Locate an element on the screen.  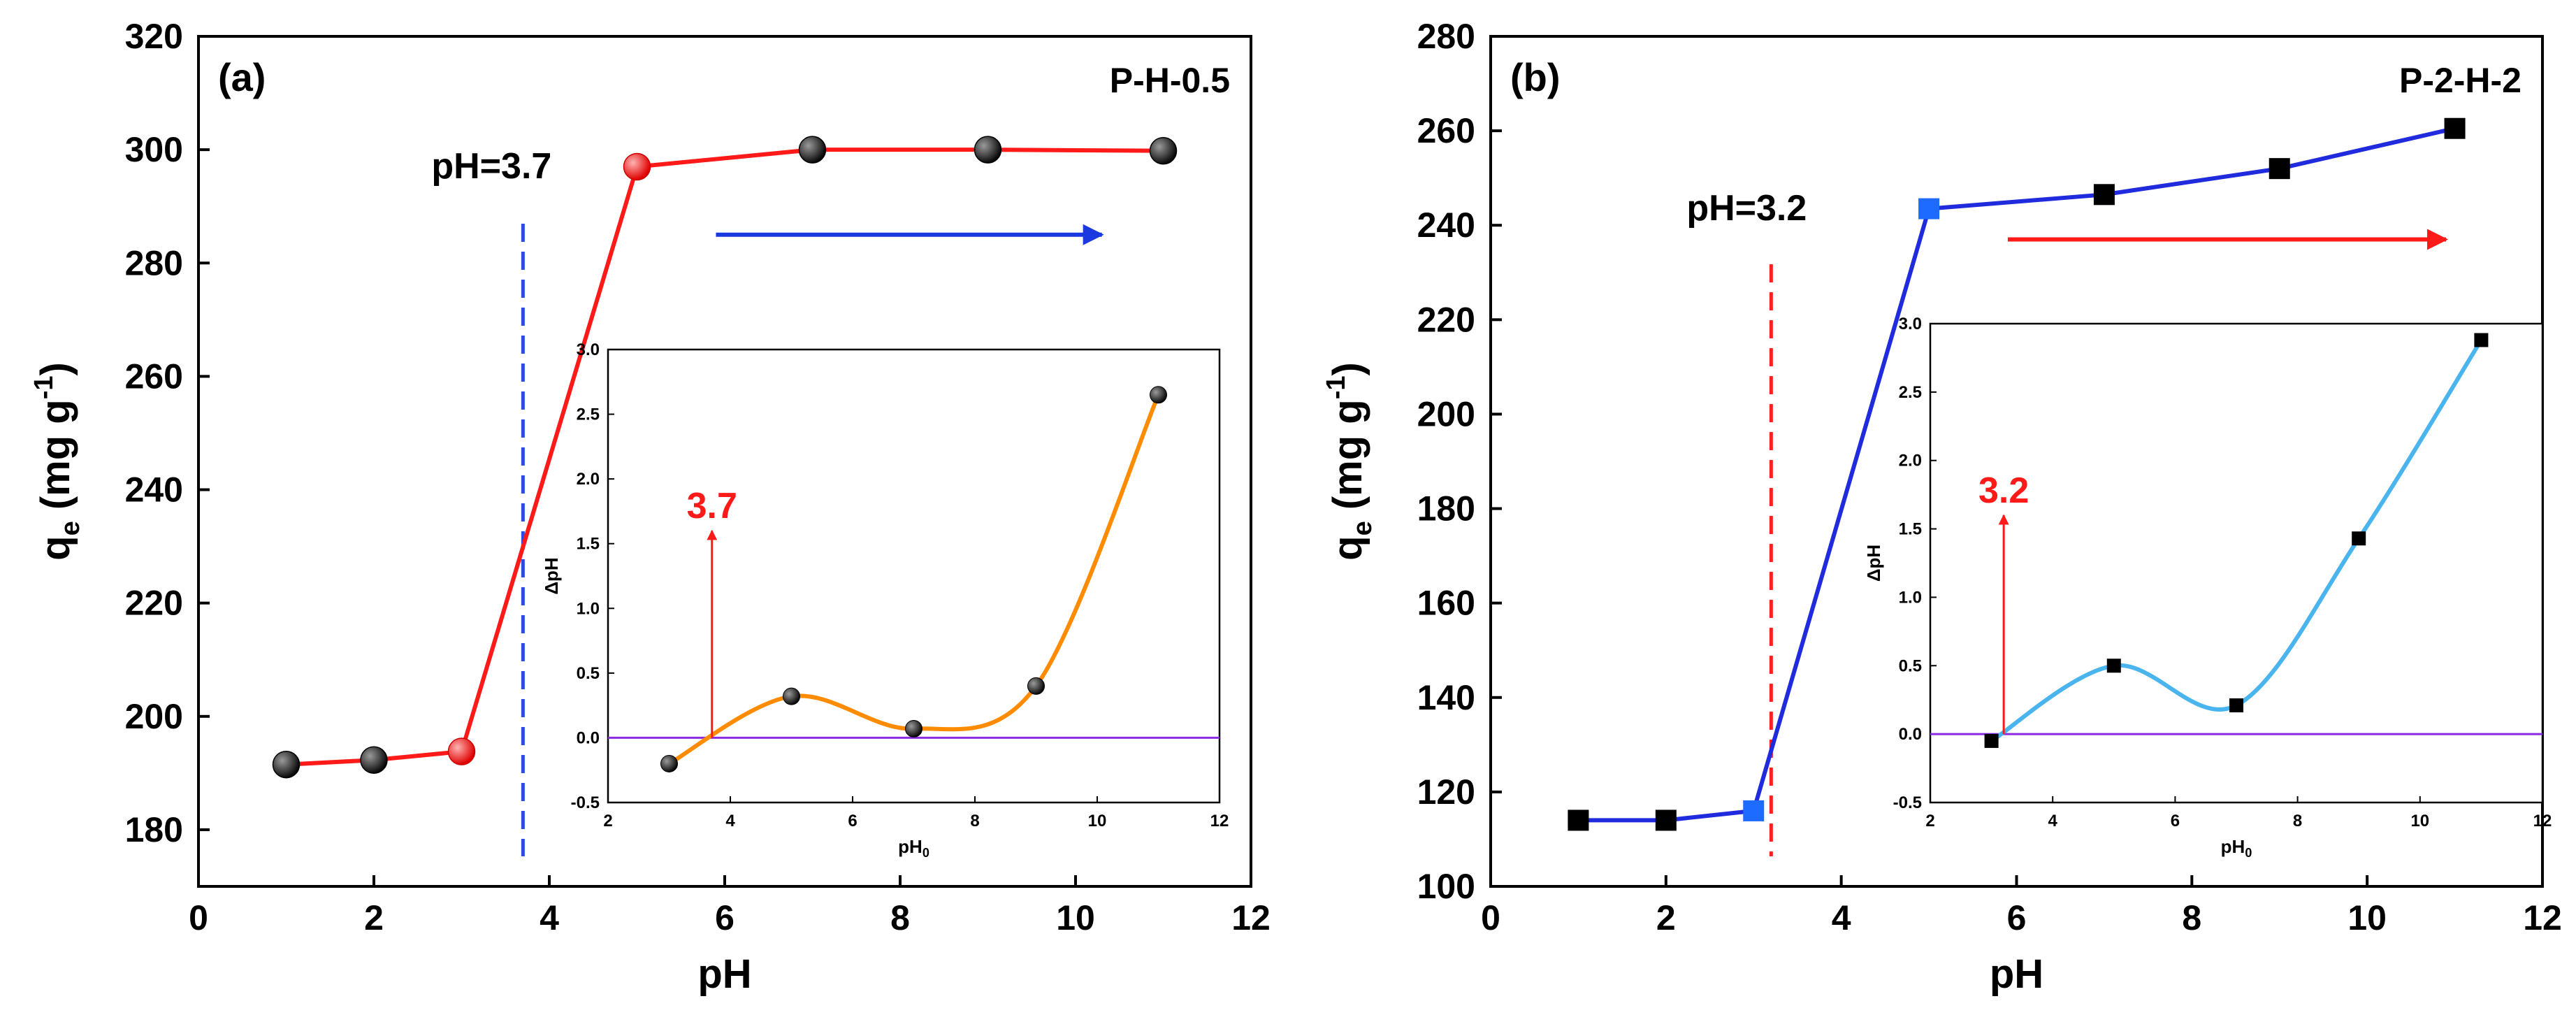
y-axis-label-unit: (mg g is located at coordinates (1347, 460).